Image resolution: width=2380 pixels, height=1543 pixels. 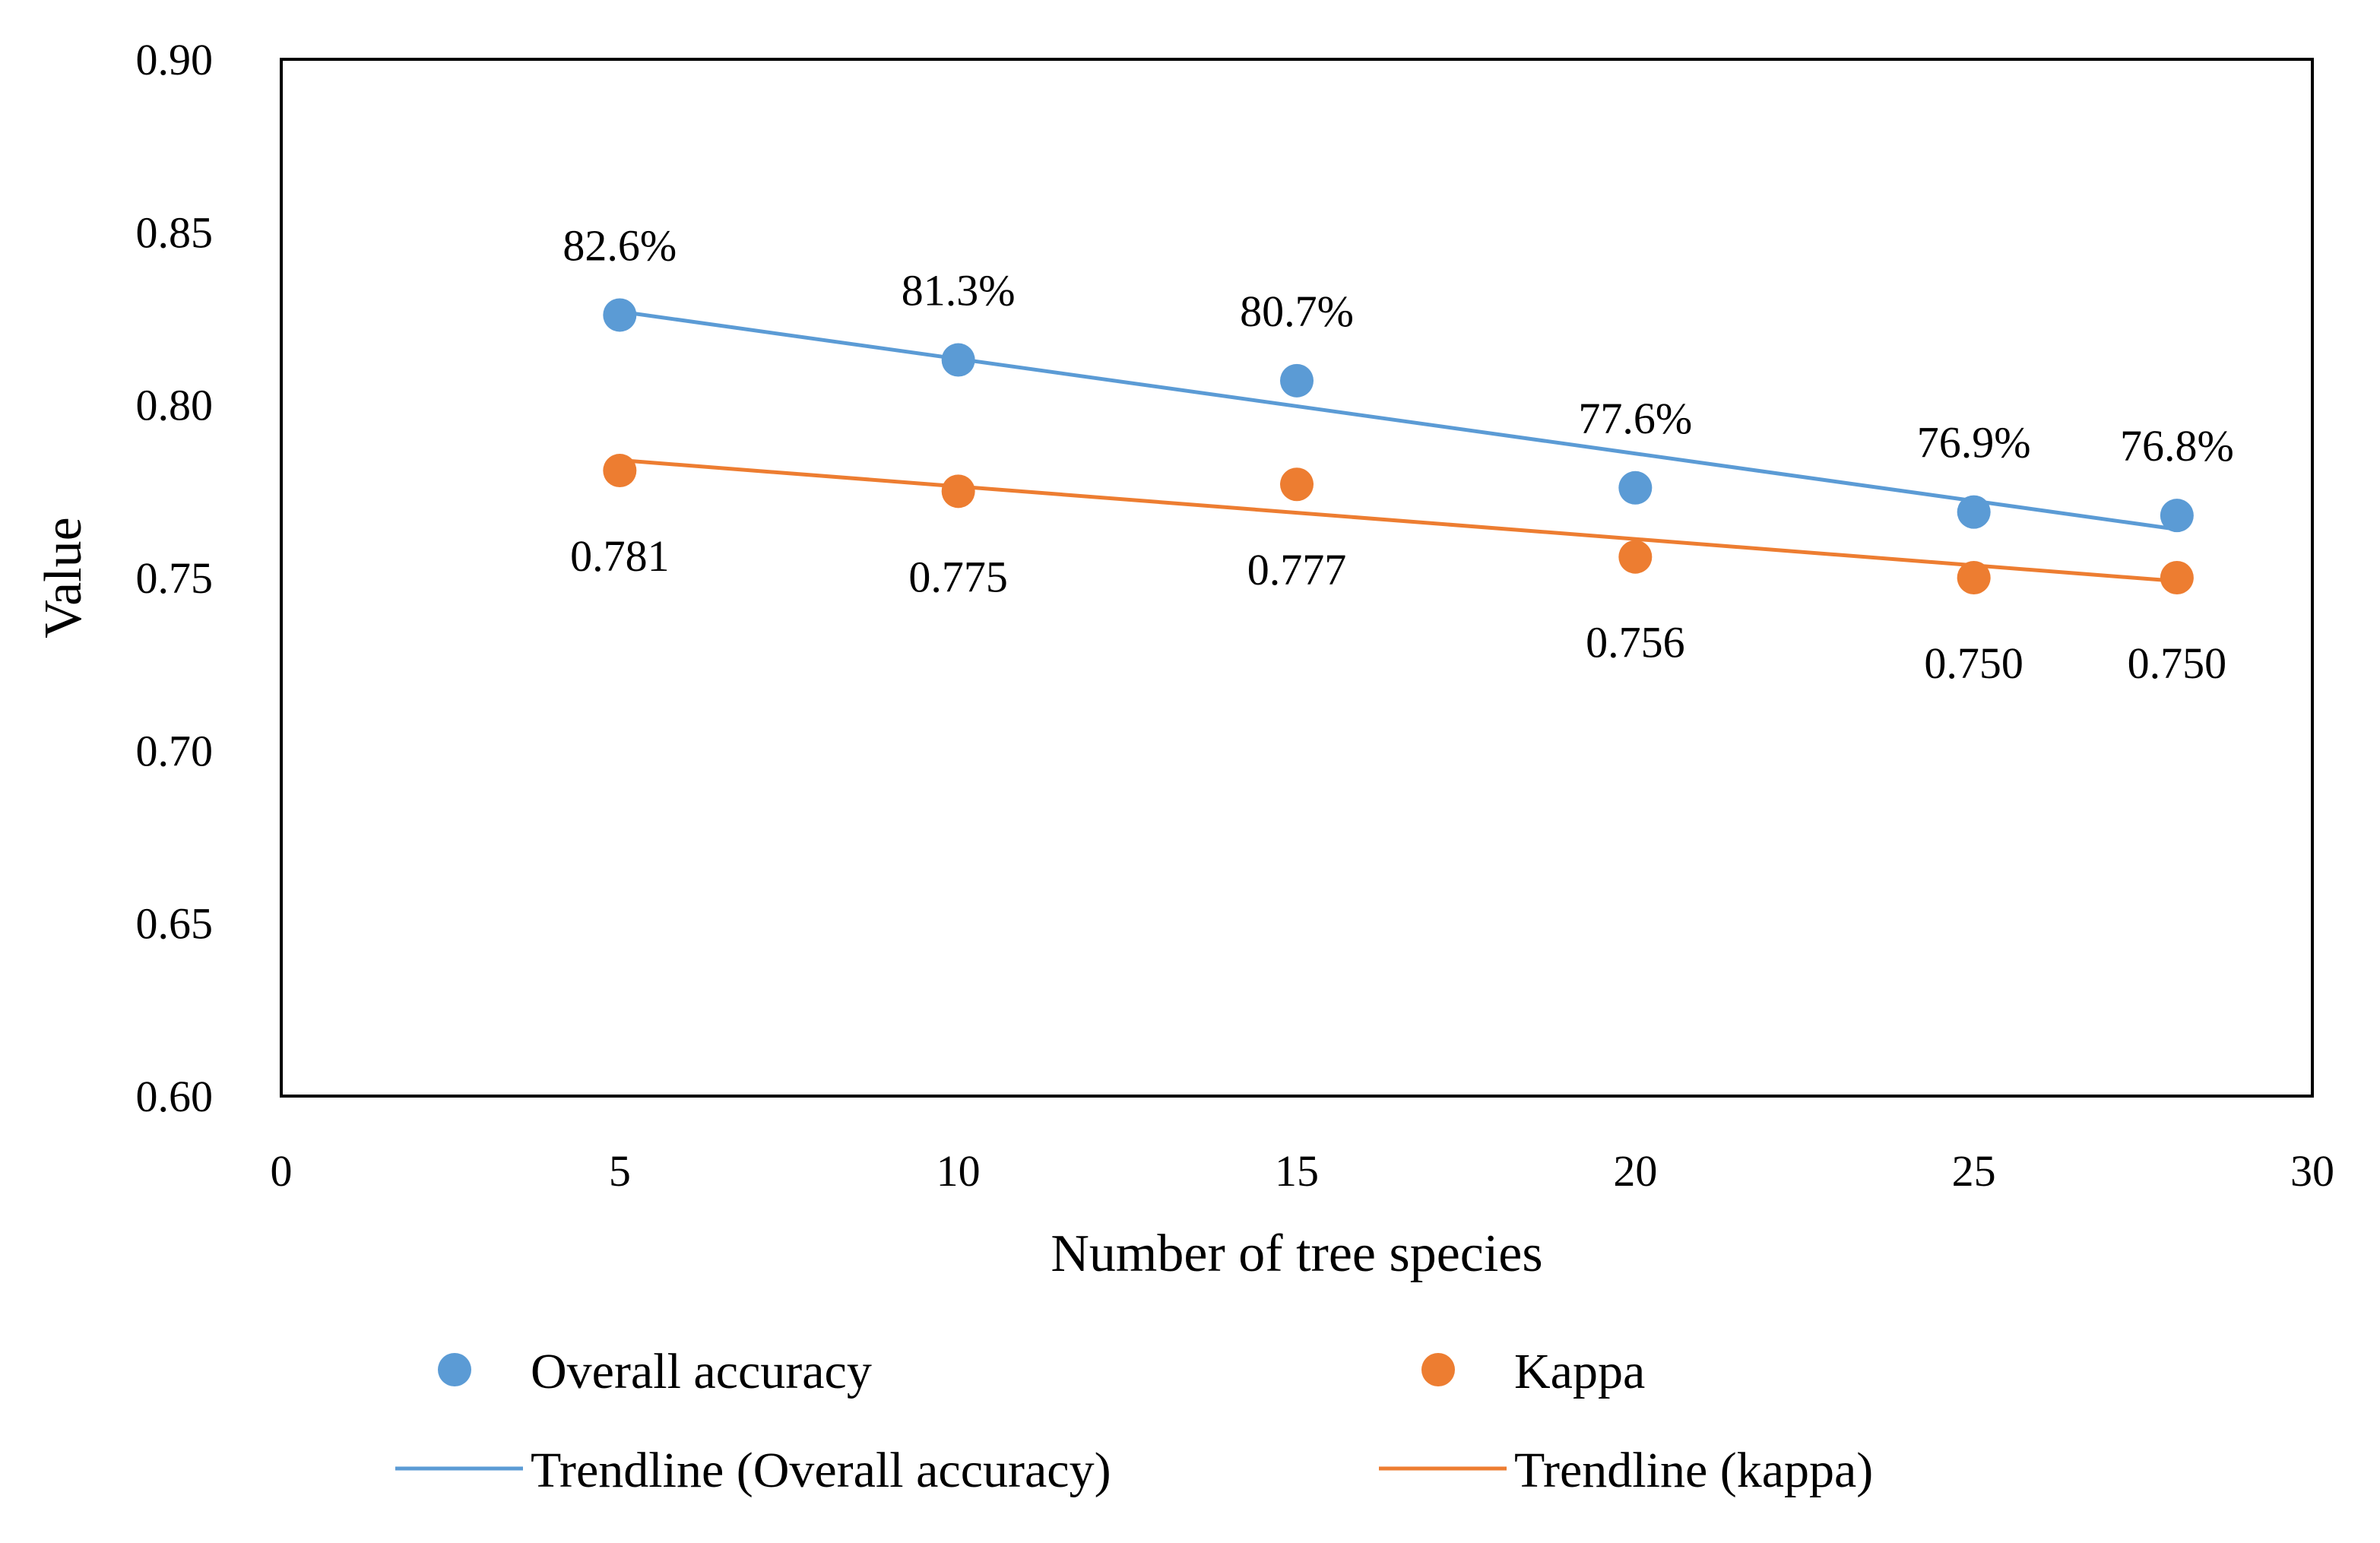 What do you see at coordinates (454, 1369) in the screenshot?
I see `legend-marker-overall-accuracy` at bounding box center [454, 1369].